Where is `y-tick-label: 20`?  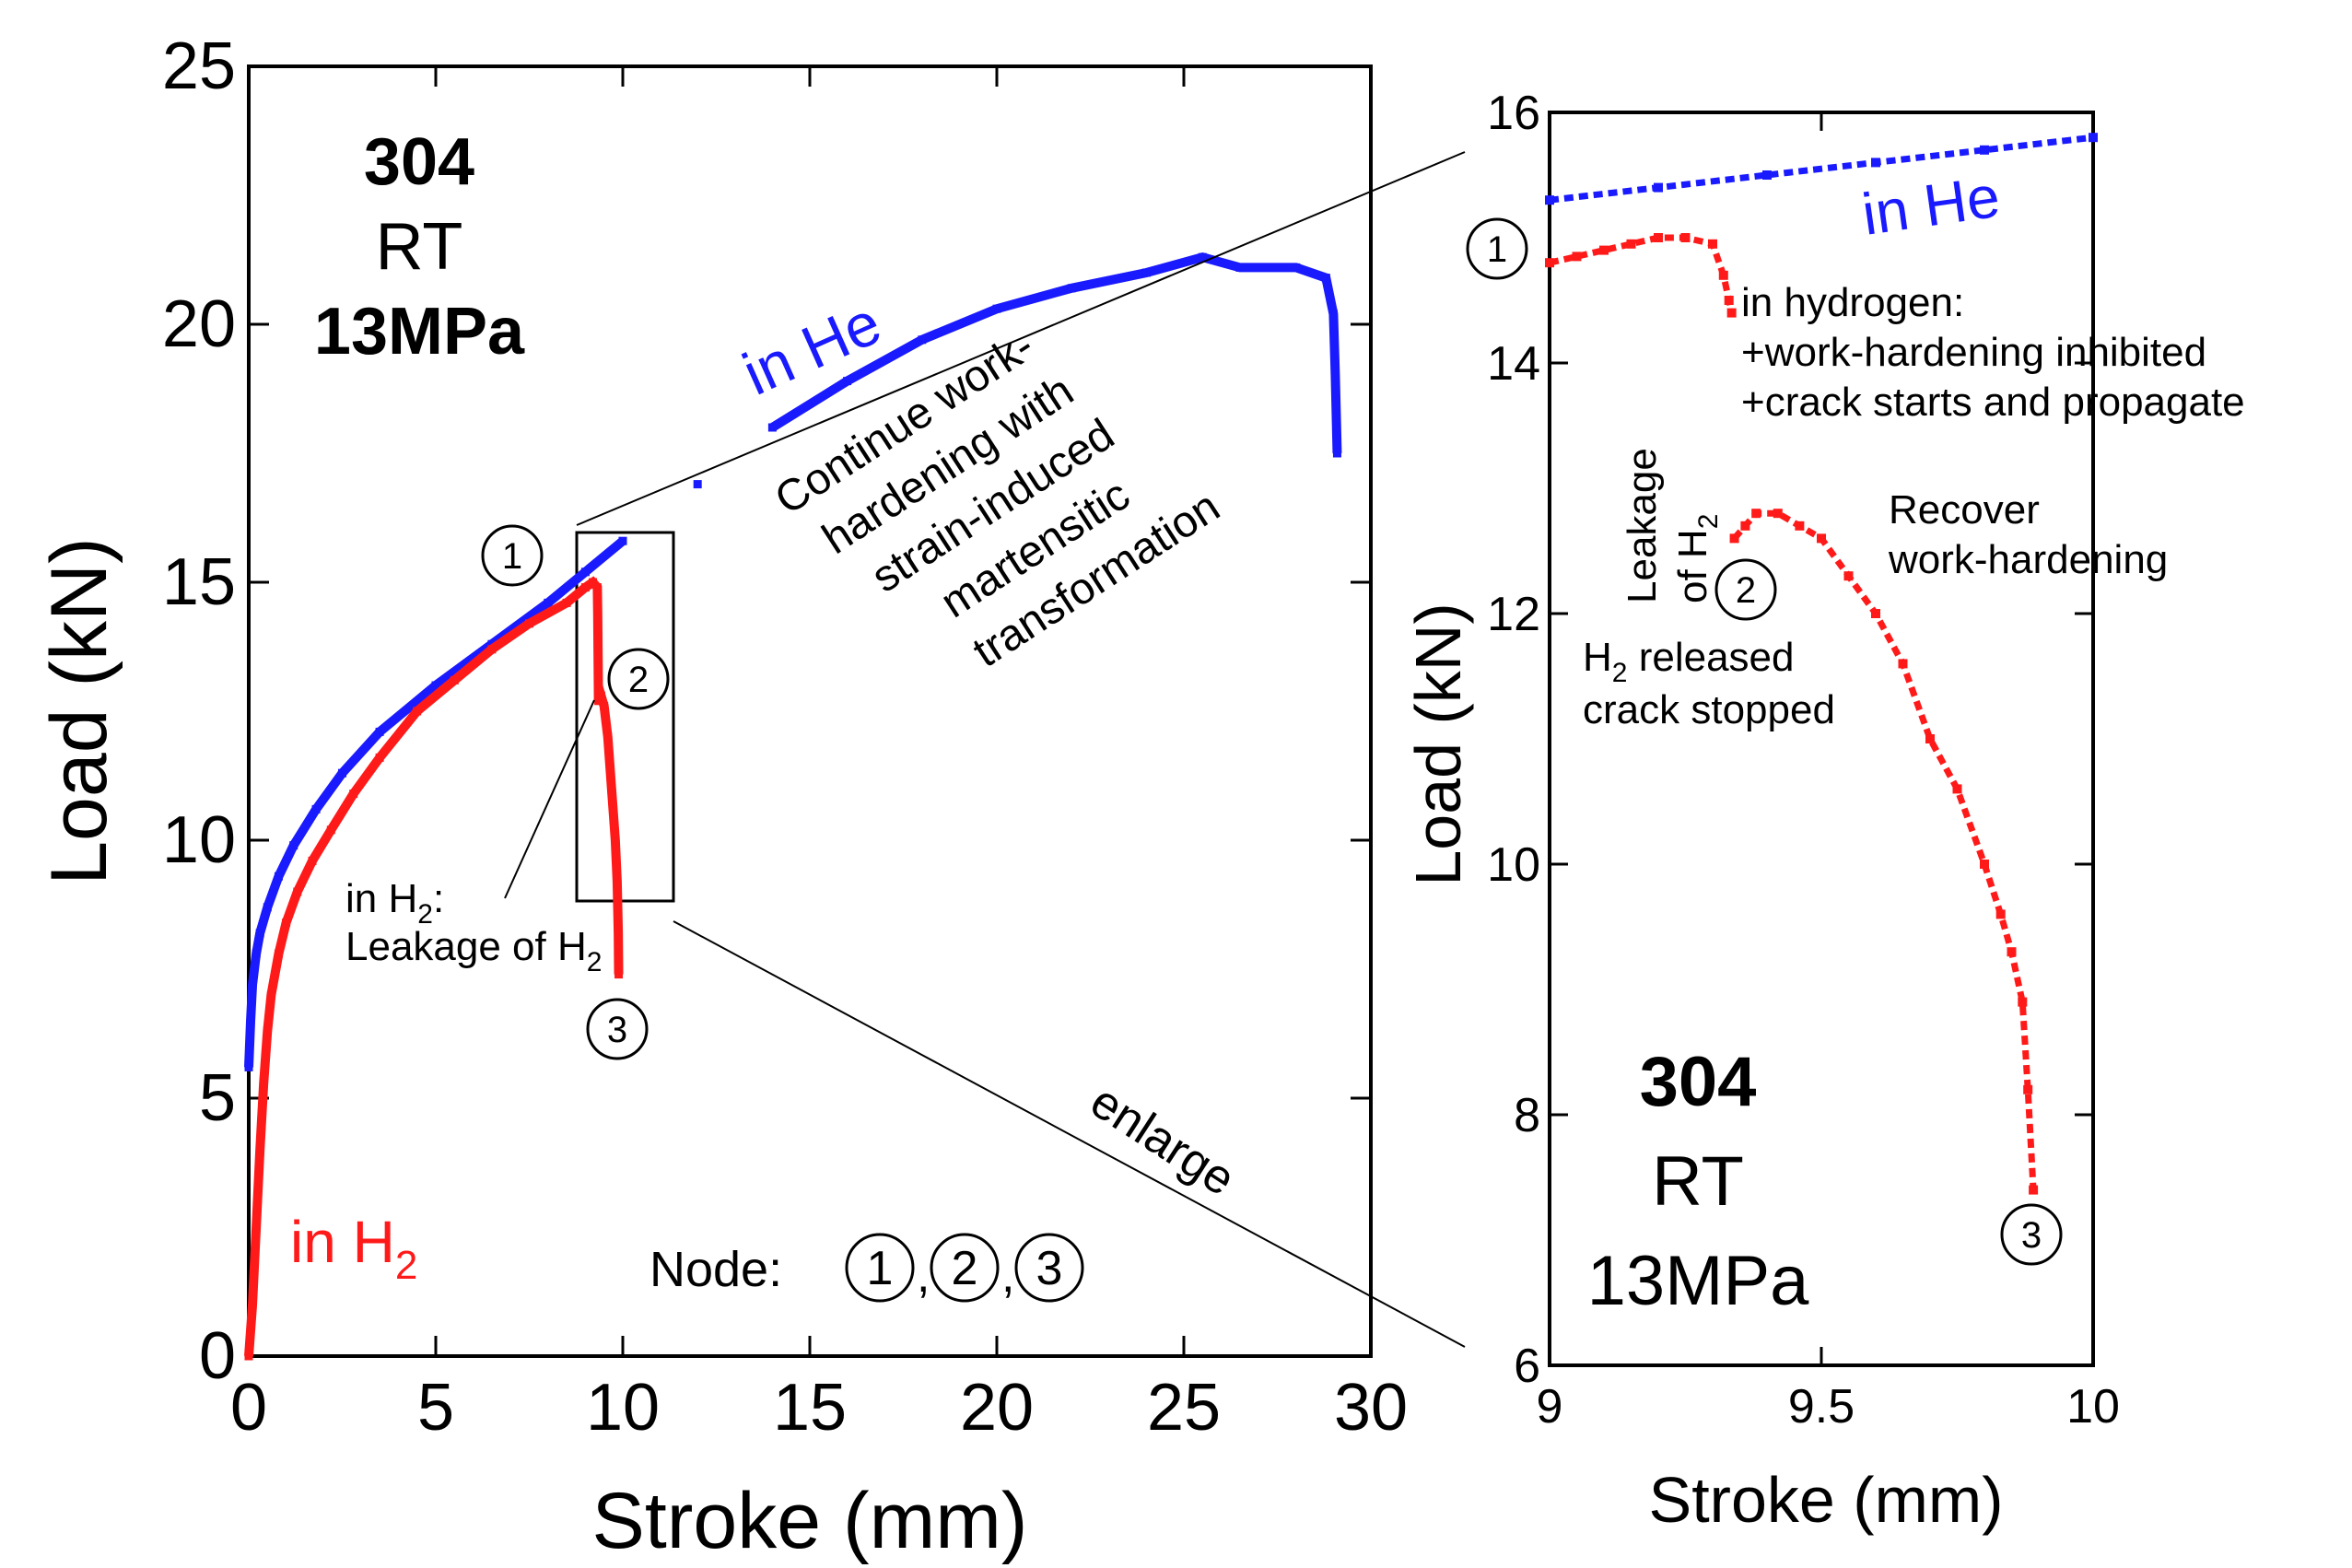 y-tick-label: 20 is located at coordinates (199, 324).